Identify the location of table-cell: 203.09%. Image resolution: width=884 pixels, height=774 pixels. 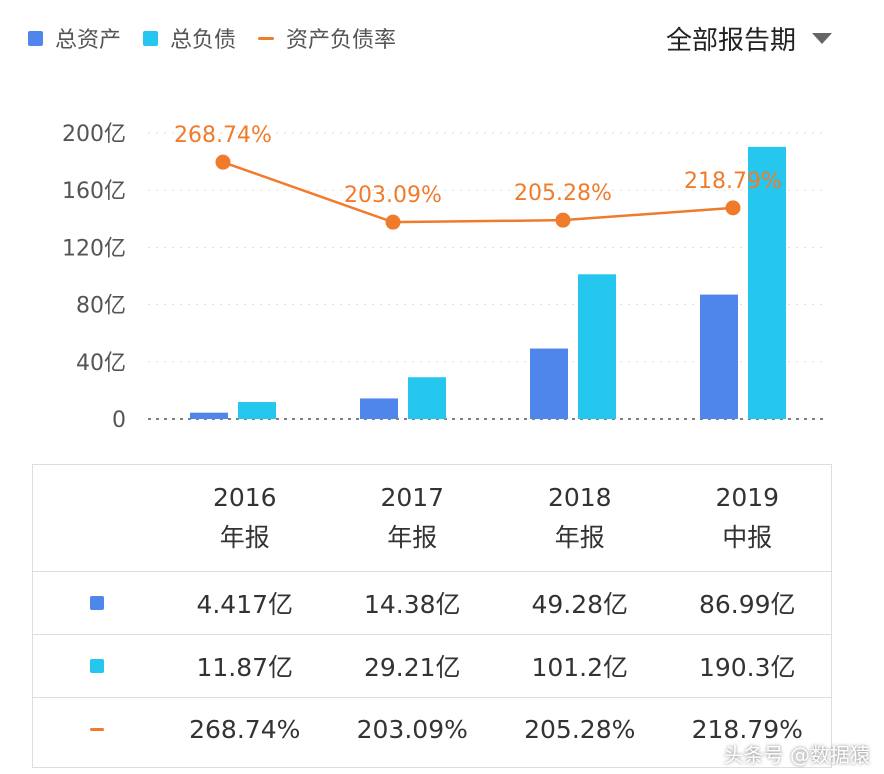
(412, 729).